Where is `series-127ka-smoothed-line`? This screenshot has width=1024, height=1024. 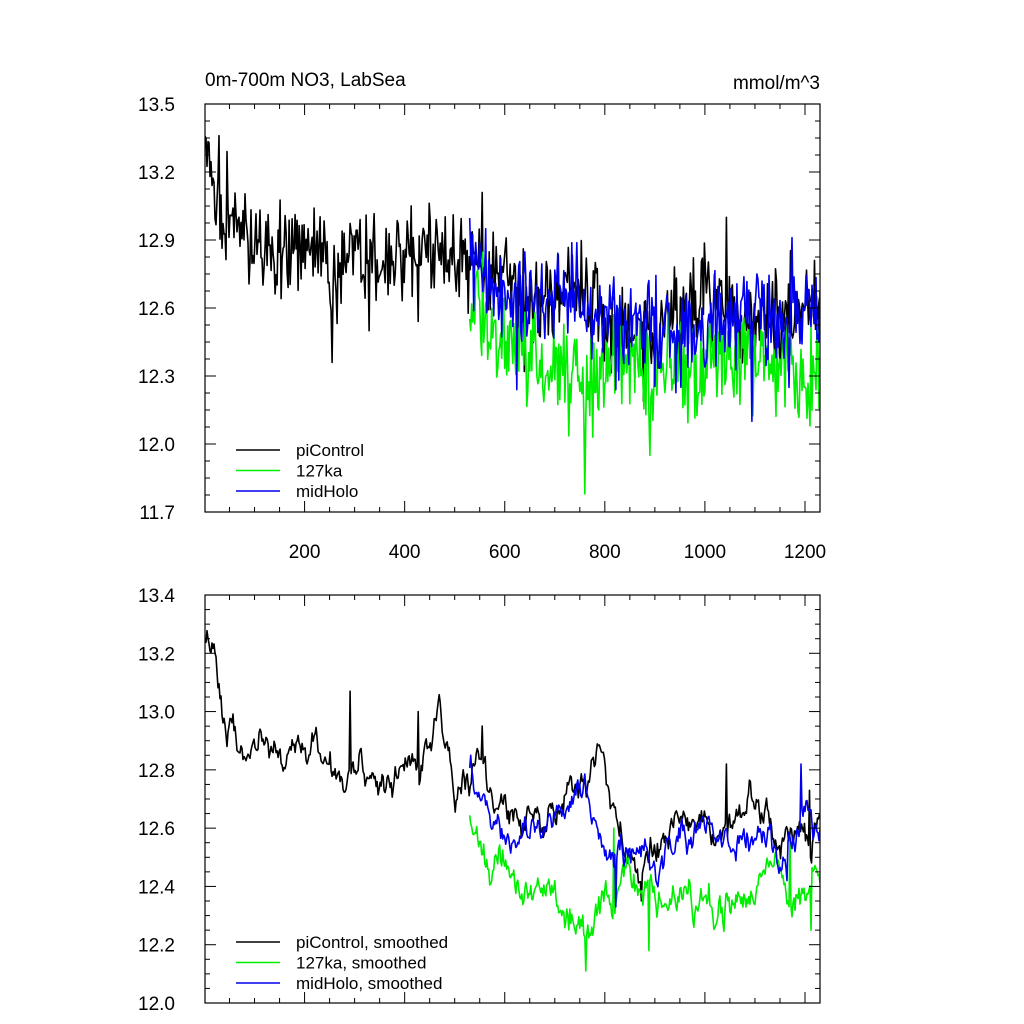 series-127ka-smoothed-line is located at coordinates (644, 893).